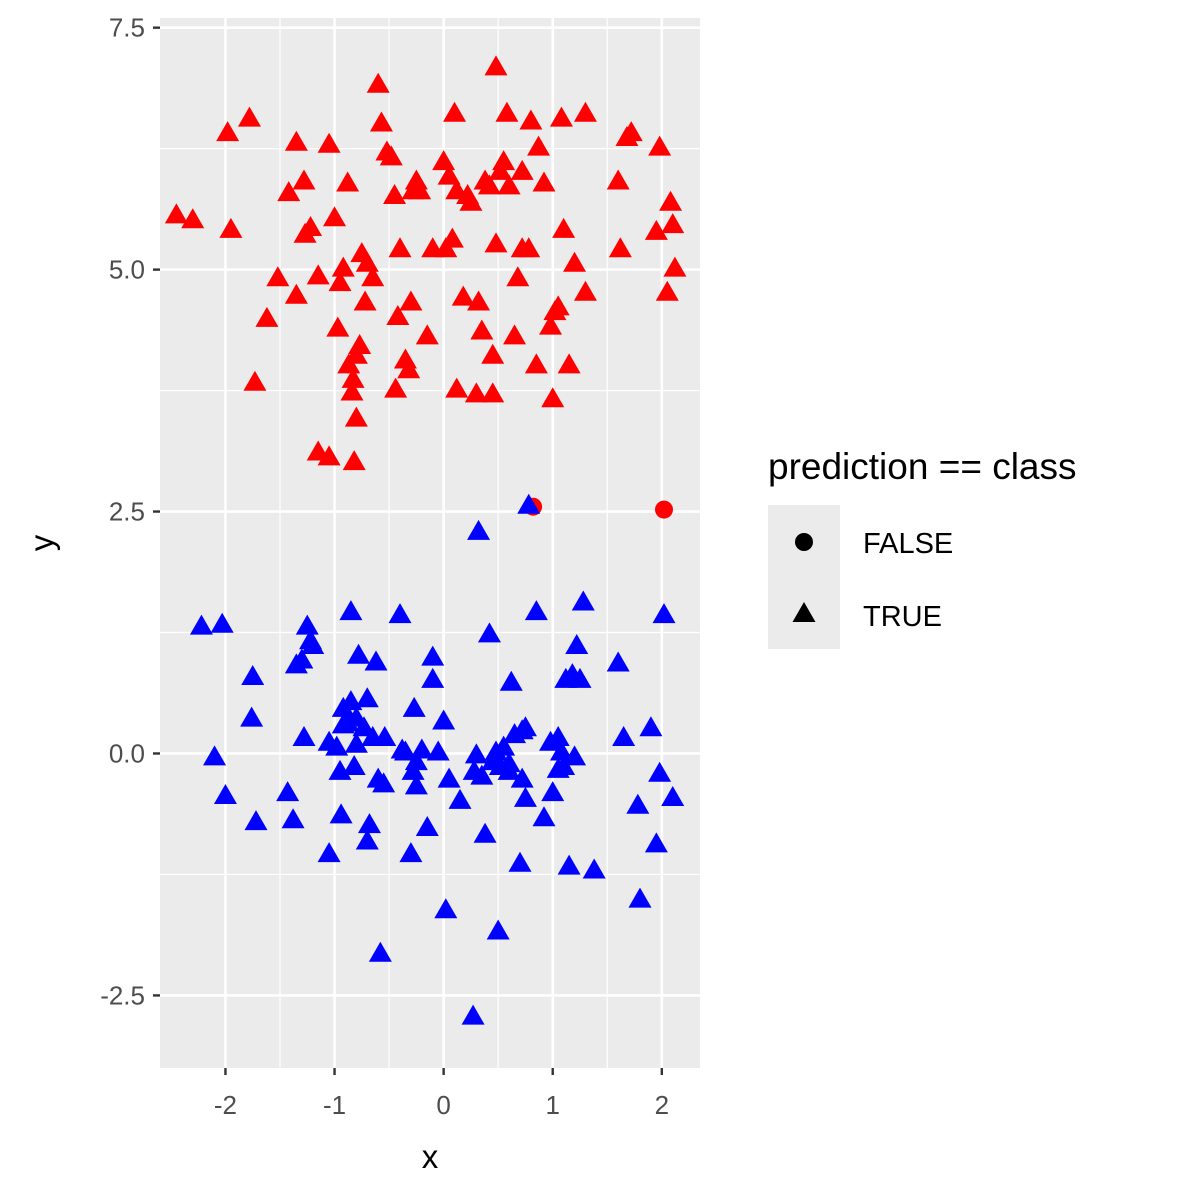  Describe the element at coordinates (127, 512) in the screenshot. I see `y-tick-label: 2.5` at that location.